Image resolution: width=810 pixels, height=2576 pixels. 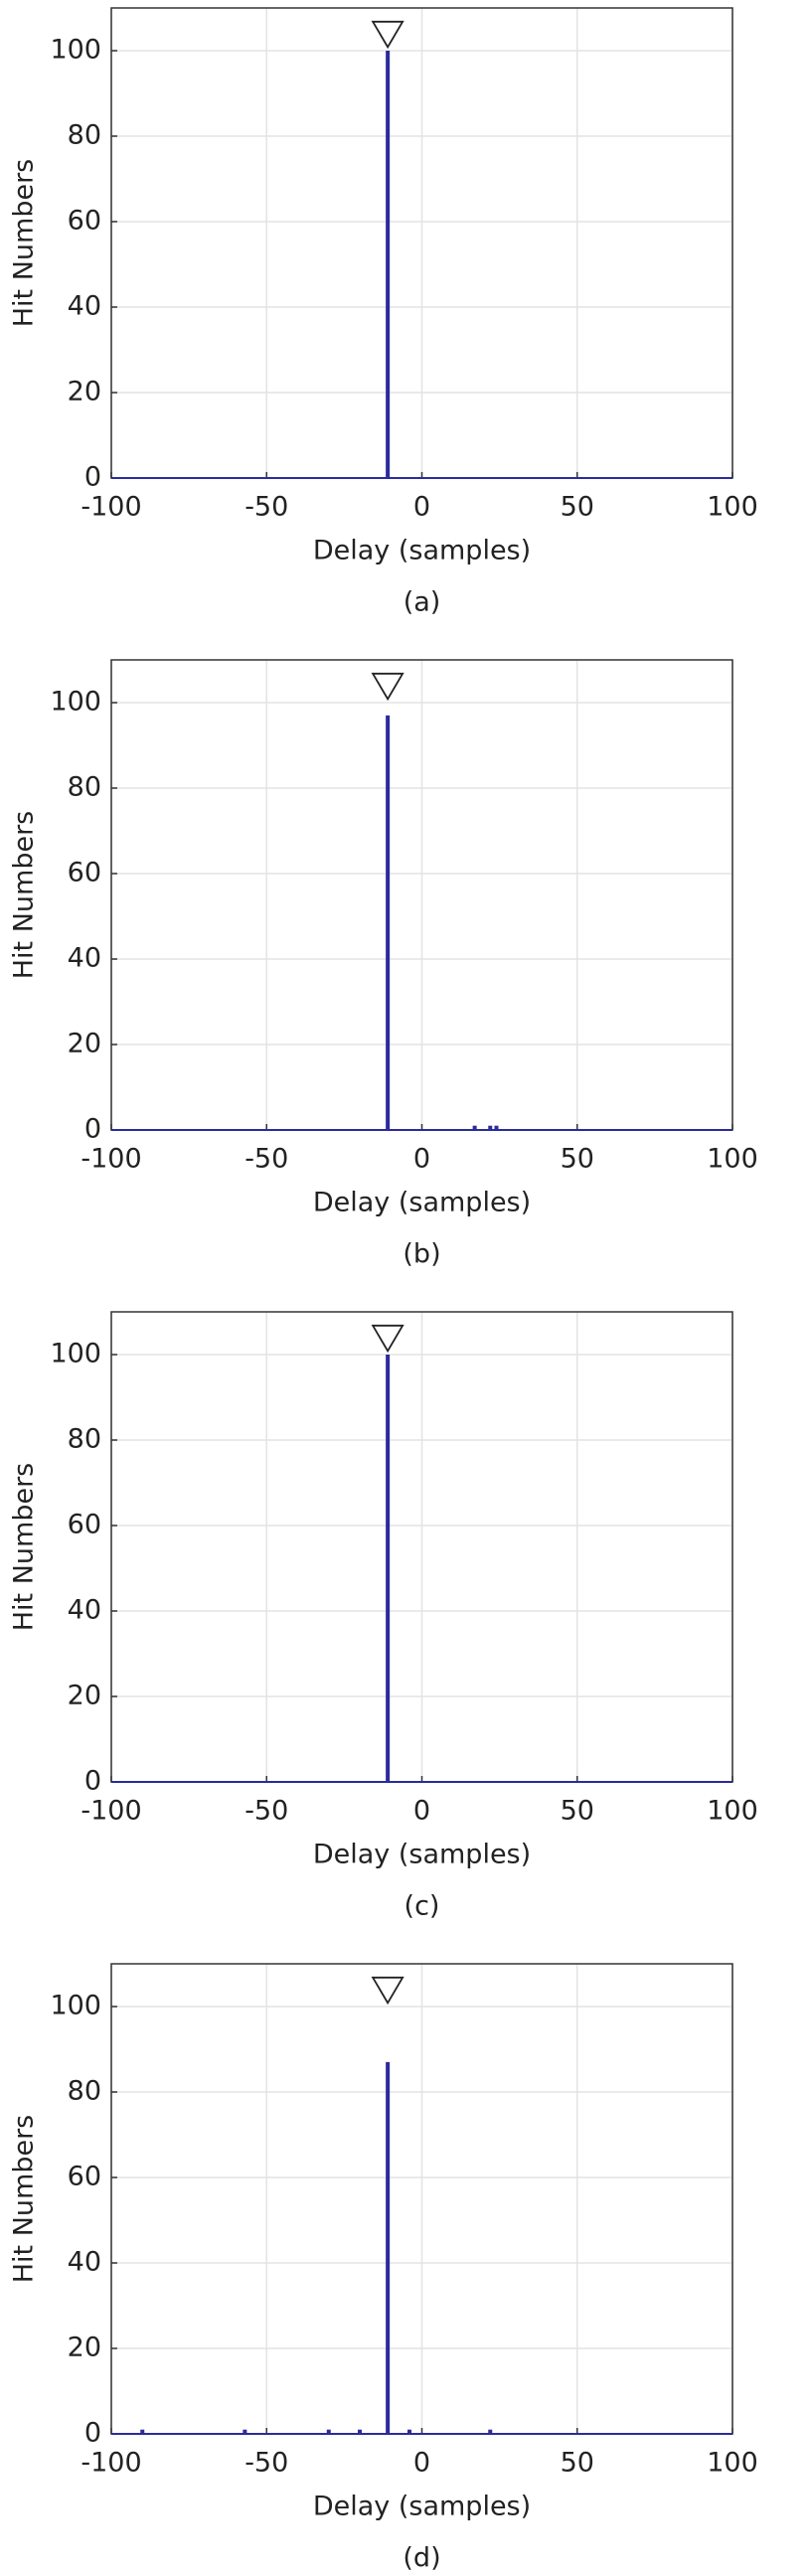 I want to click on caption: (c), so click(x=422, y=1906).